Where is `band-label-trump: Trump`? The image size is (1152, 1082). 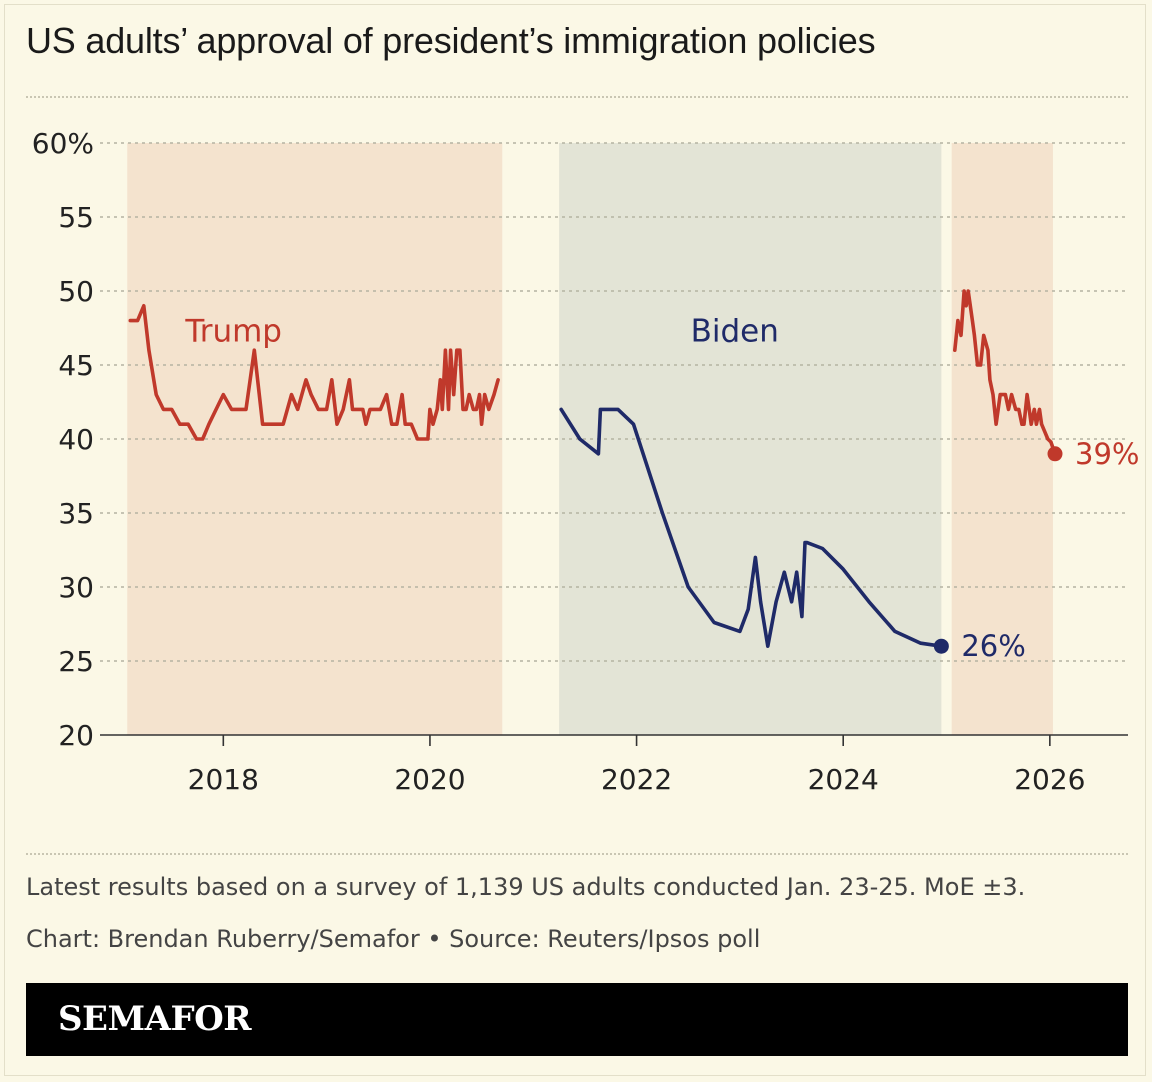
band-label-trump: Trump is located at coordinates (233, 331).